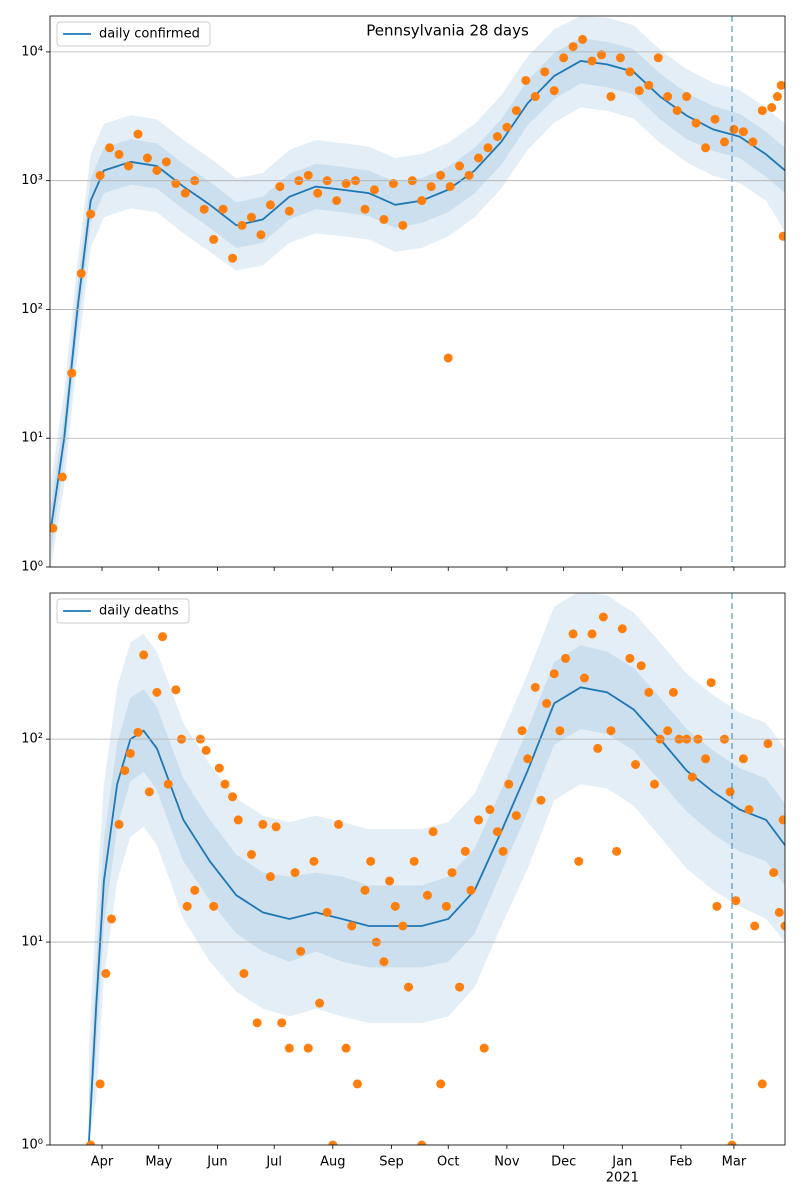 Image resolution: width=800 pixels, height=1200 pixels. Describe the element at coordinates (448, 1162) in the screenshot. I see `x-tick-label: Oct` at that location.